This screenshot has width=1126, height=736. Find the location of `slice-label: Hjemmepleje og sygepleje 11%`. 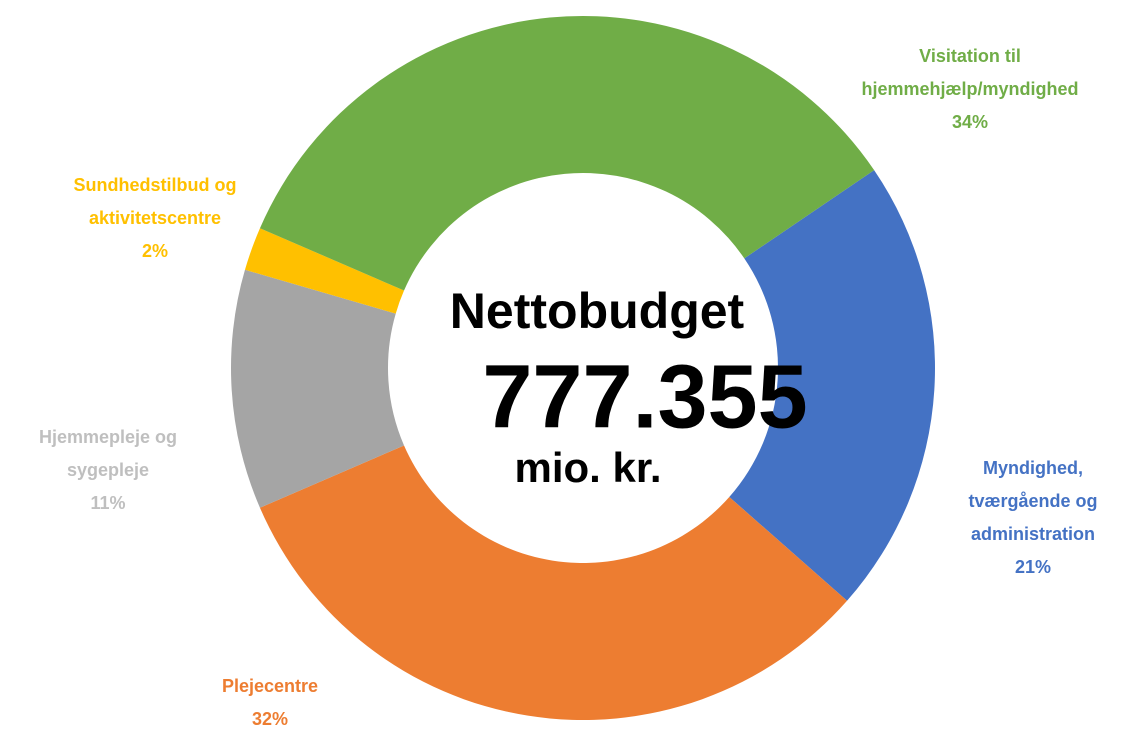

slice-label: Hjemmepleje og sygepleje 11% is located at coordinates (108, 470).